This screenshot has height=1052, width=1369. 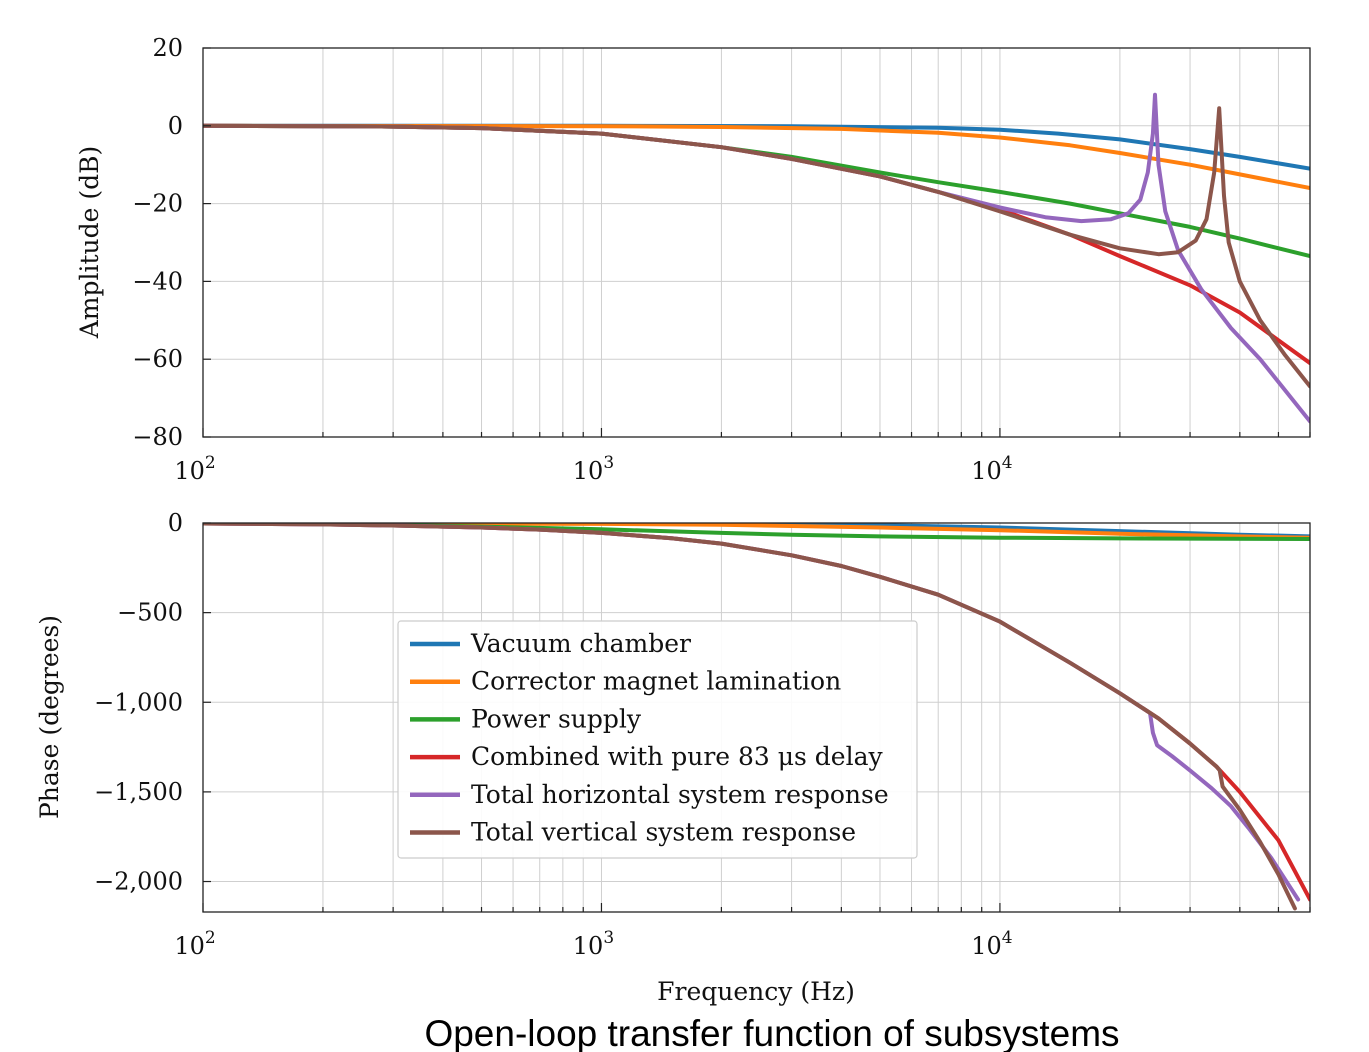 What do you see at coordinates (556, 718) in the screenshot?
I see `legend-label-power-supply: Power supply` at bounding box center [556, 718].